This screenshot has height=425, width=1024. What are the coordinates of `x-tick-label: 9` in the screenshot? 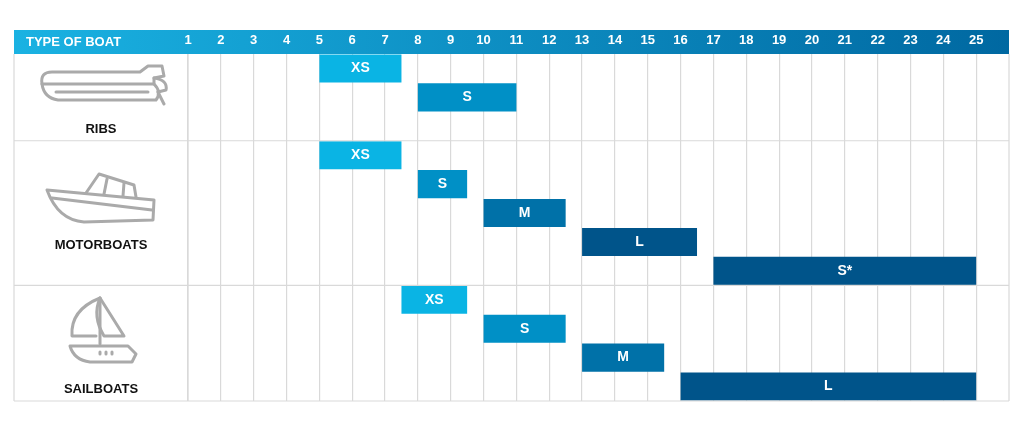 It's located at (451, 39).